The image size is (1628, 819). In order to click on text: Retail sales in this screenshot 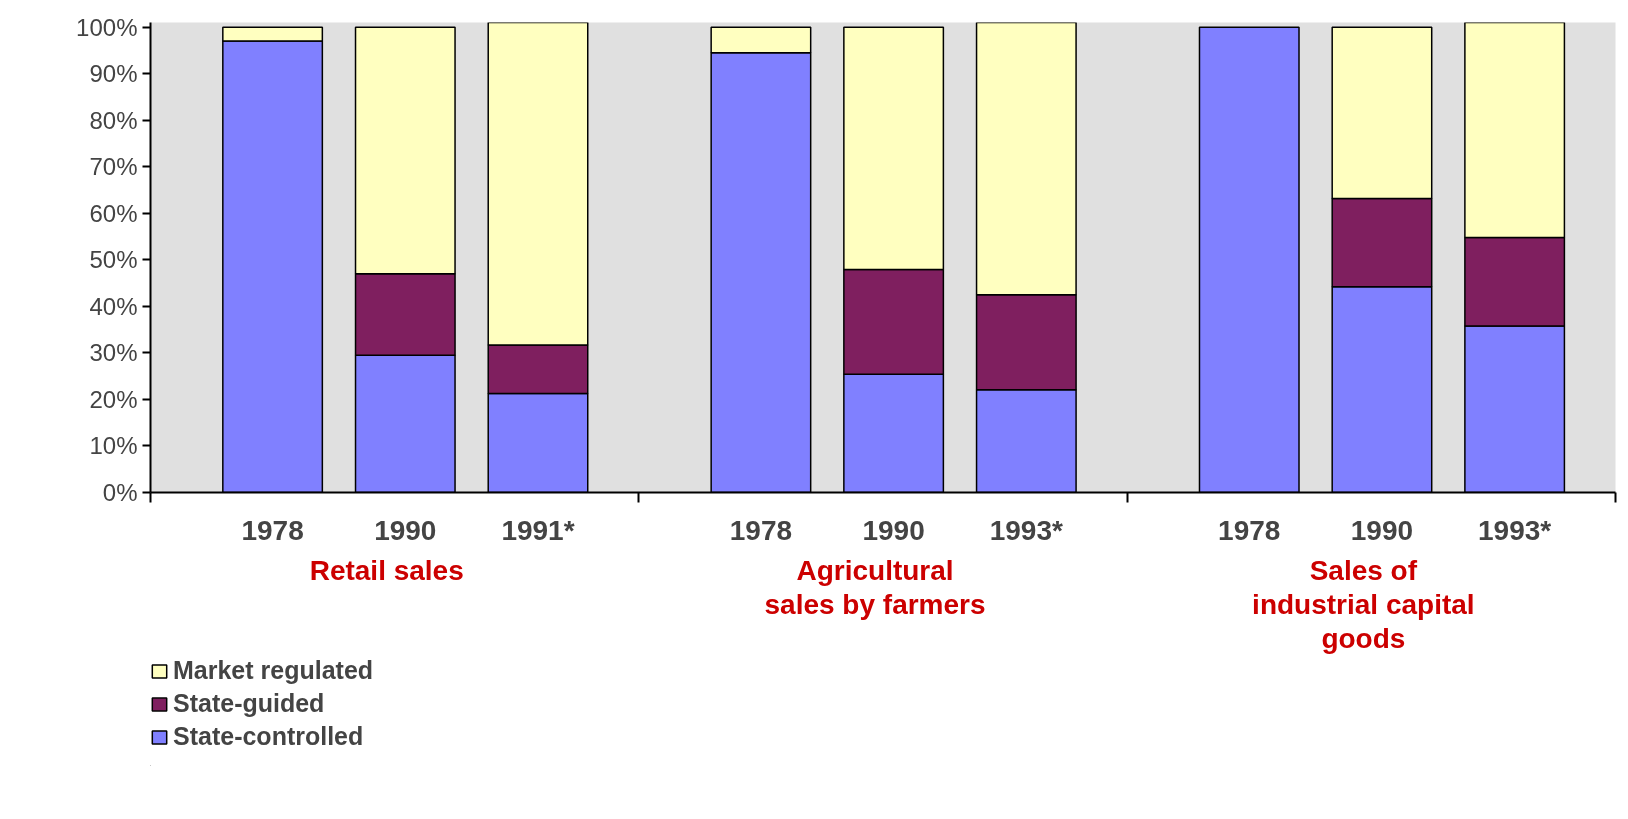, I will do `click(386, 570)`.